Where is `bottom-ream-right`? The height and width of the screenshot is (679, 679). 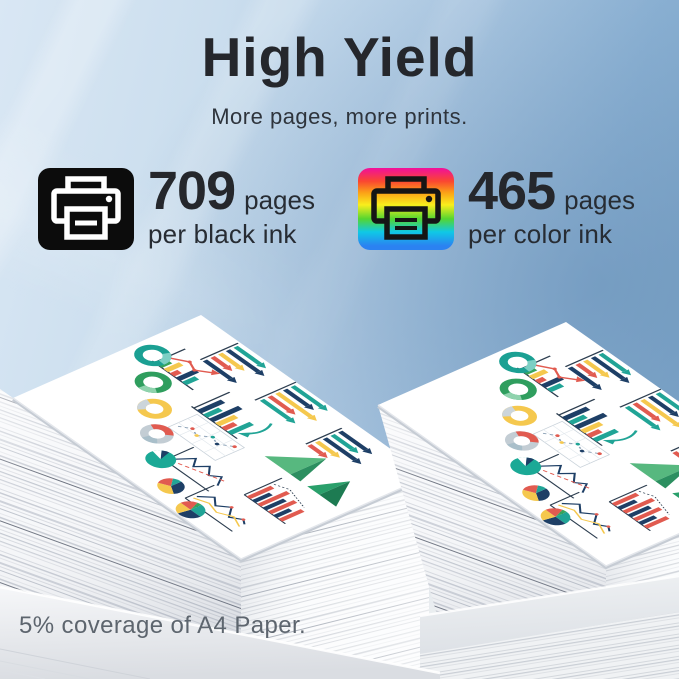
bottom-ream-right is located at coordinates (549, 626).